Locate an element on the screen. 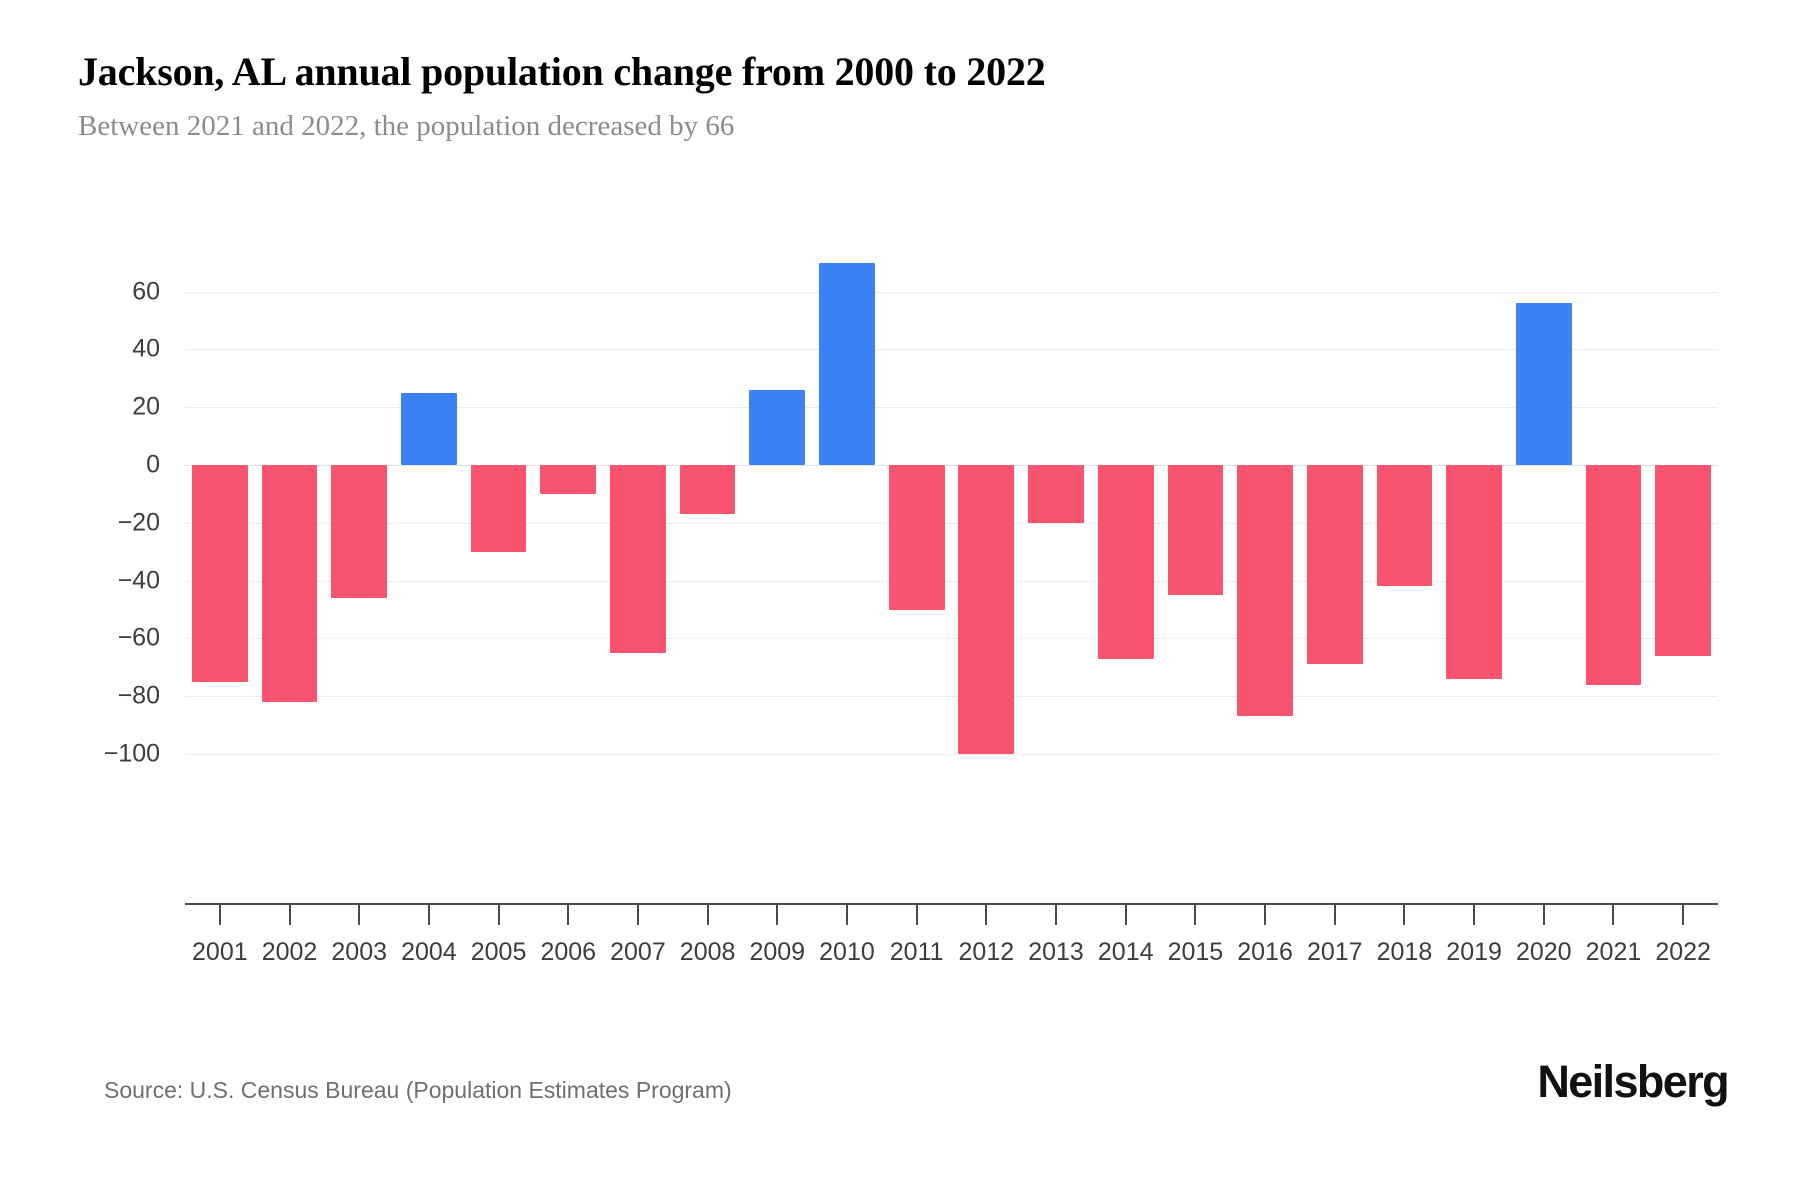 This screenshot has width=1800, height=1200. x-axis-tick-label-2020: 2020 is located at coordinates (1543, 952).